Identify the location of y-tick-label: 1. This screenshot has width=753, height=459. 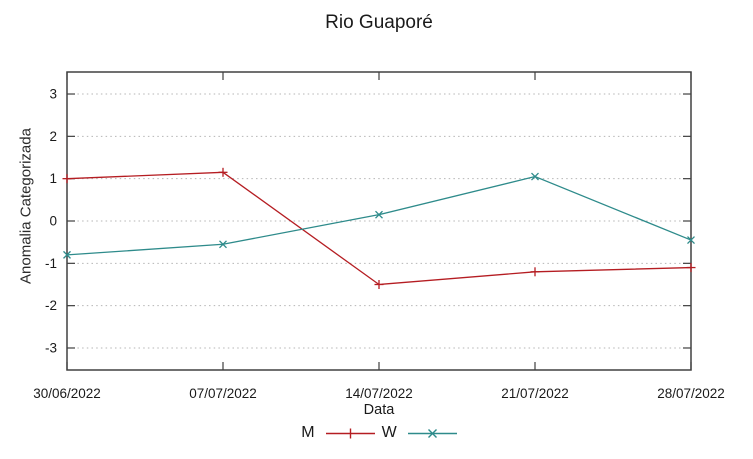
(53, 178).